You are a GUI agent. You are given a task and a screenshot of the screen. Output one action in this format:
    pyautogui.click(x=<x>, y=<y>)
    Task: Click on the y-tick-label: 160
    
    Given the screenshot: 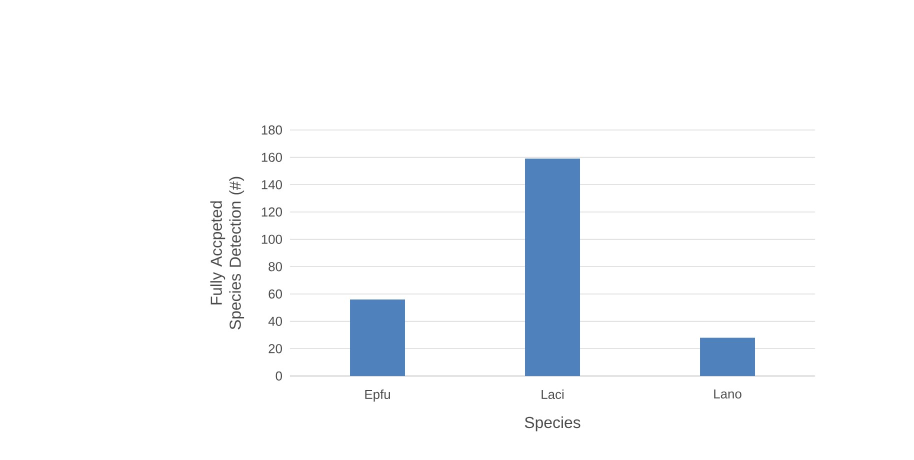 What is the action you would take?
    pyautogui.click(x=272, y=157)
    